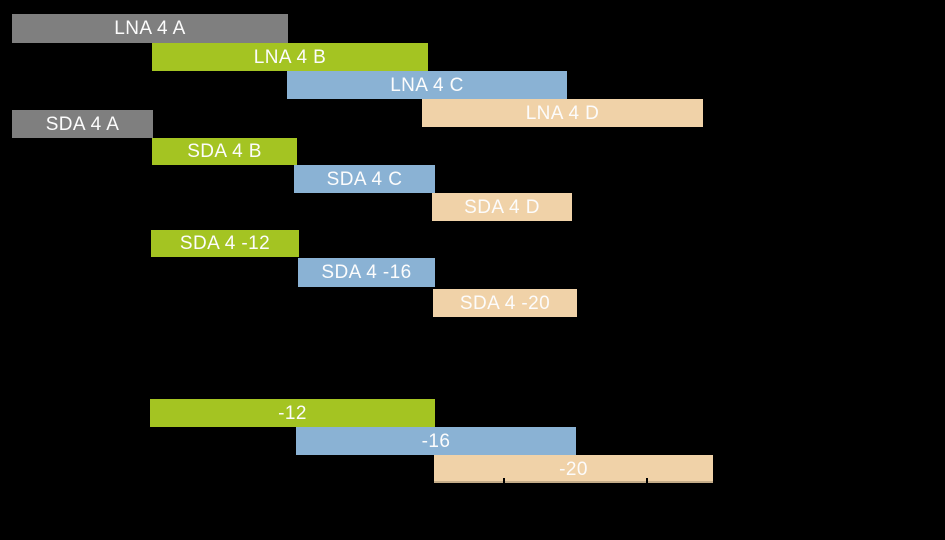  I want to click on bar-label: SDA 4 D, so click(502, 207).